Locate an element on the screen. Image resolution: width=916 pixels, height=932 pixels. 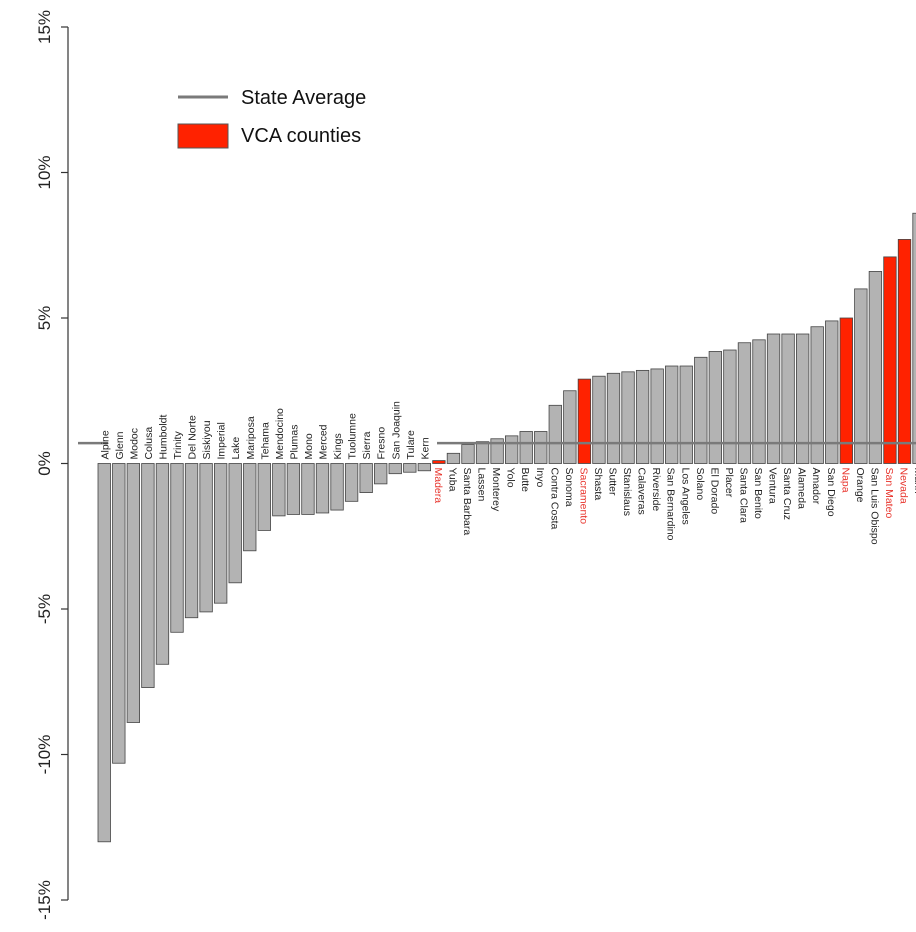
y-axis: -15% -10% -5% 0% 5% 10% 15% is located at coordinates (52, 465).